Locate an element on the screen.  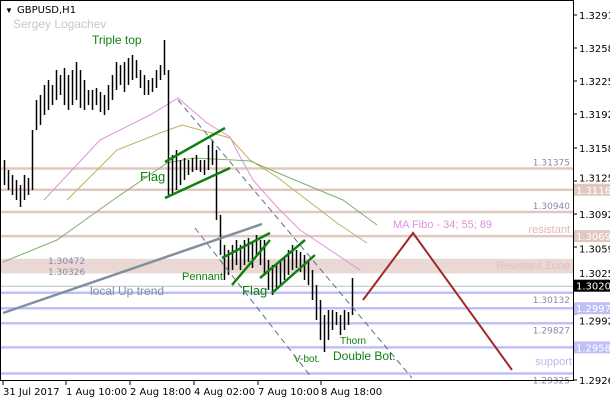
flag2-upper-line is located at coordinates (282, 259).